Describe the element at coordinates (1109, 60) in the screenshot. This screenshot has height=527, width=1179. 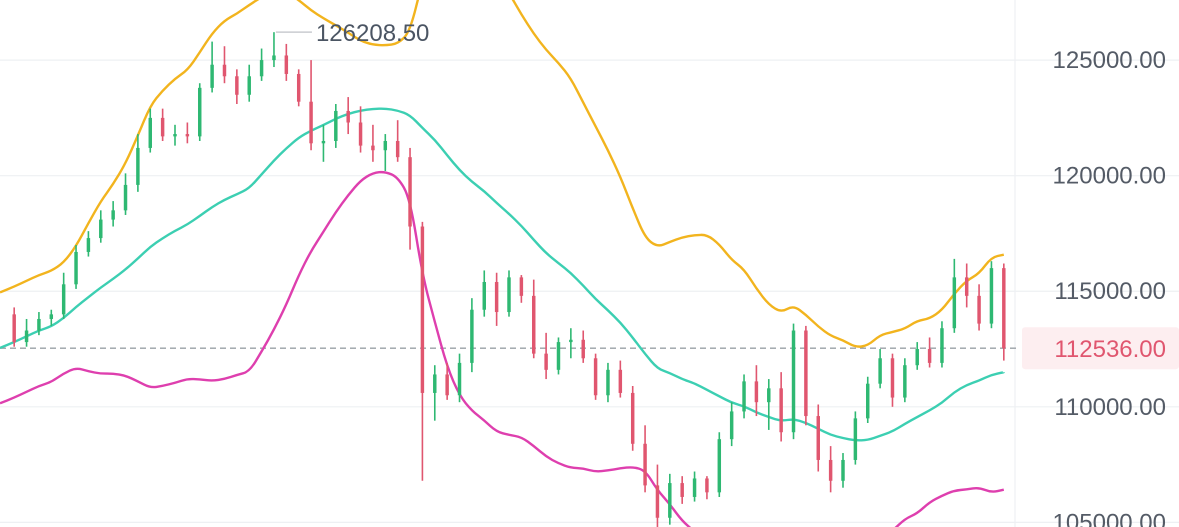
I see `y-tick-label: 125000.00` at that location.